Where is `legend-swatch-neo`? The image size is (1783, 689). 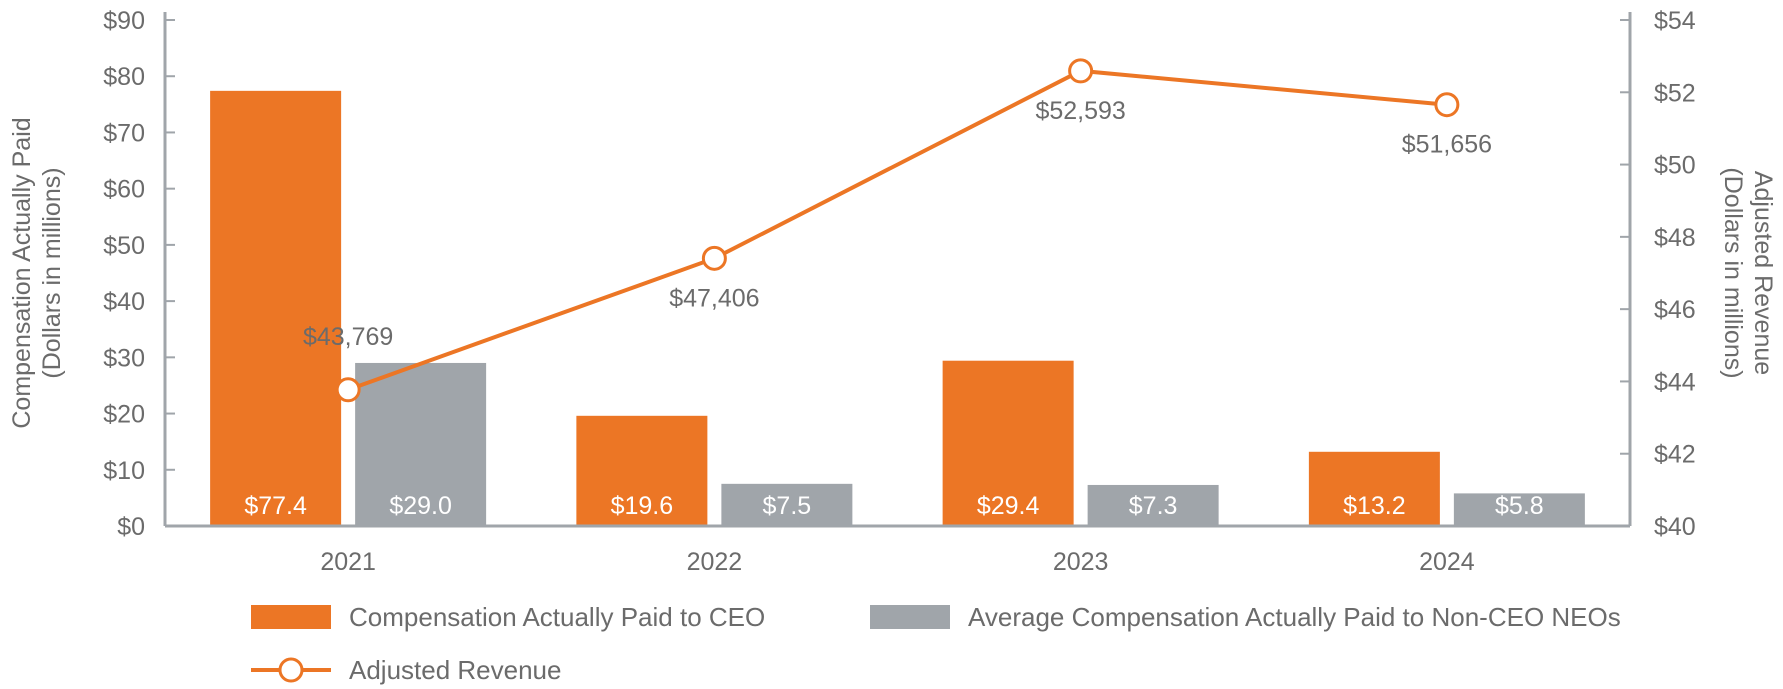 legend-swatch-neo is located at coordinates (910, 617).